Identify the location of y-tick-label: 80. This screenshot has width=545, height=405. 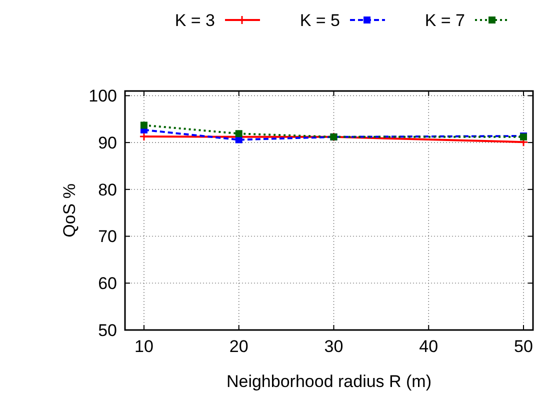
(107, 190).